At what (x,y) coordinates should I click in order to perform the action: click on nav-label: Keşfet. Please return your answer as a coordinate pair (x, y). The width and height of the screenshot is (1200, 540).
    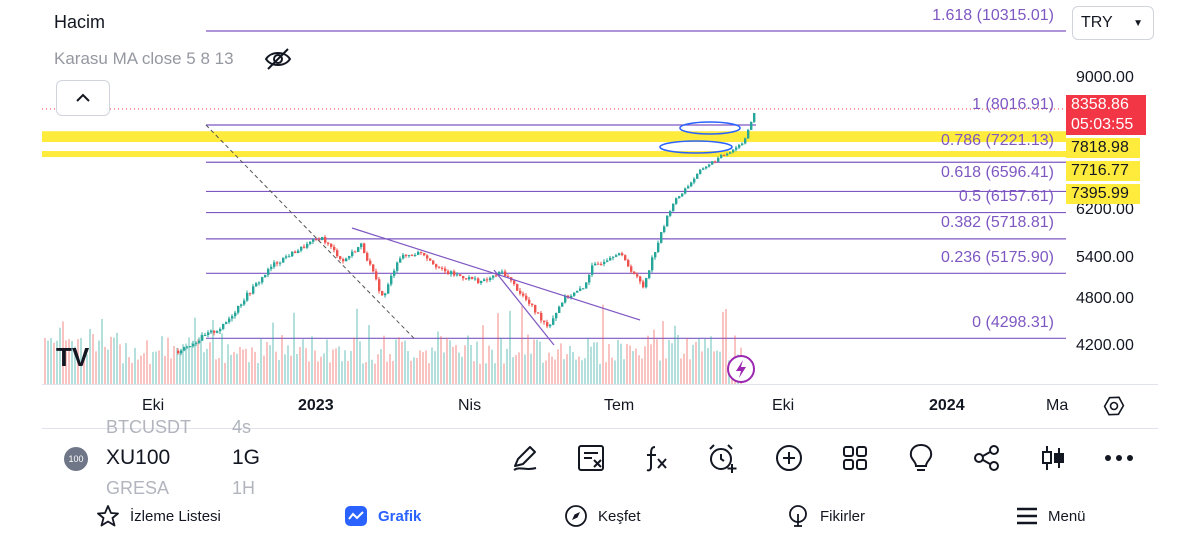
    Looking at the image, I should click on (619, 516).